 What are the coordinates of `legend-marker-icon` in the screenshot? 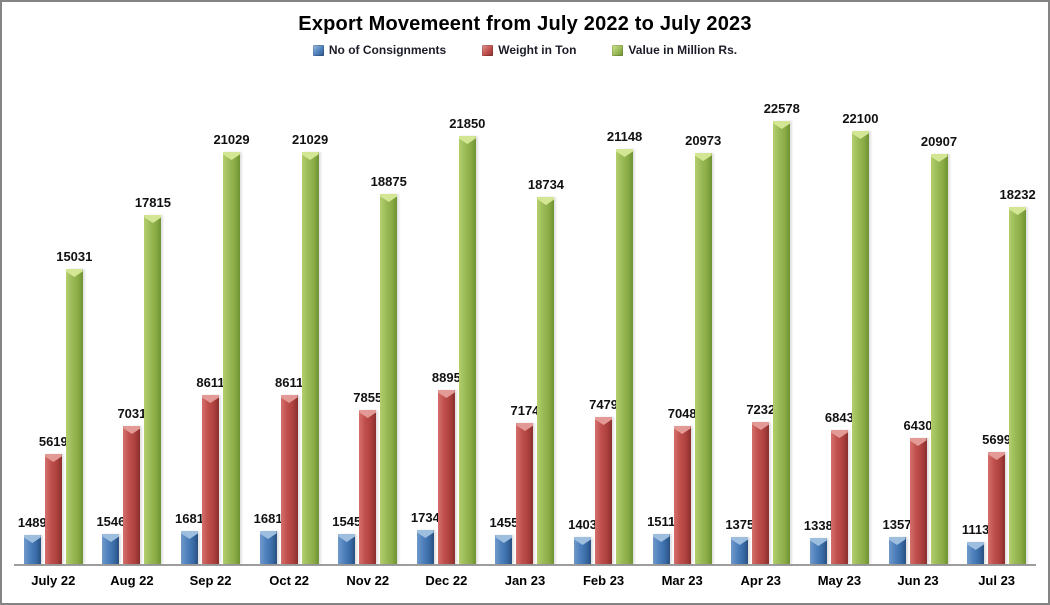 It's located at (488, 50).